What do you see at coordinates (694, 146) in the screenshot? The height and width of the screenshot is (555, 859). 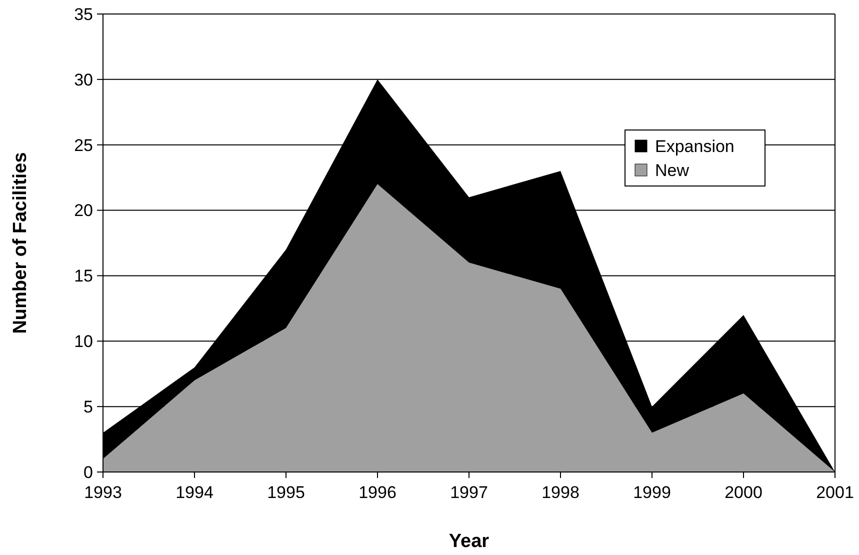 I see `legend-label: Expansion` at bounding box center [694, 146].